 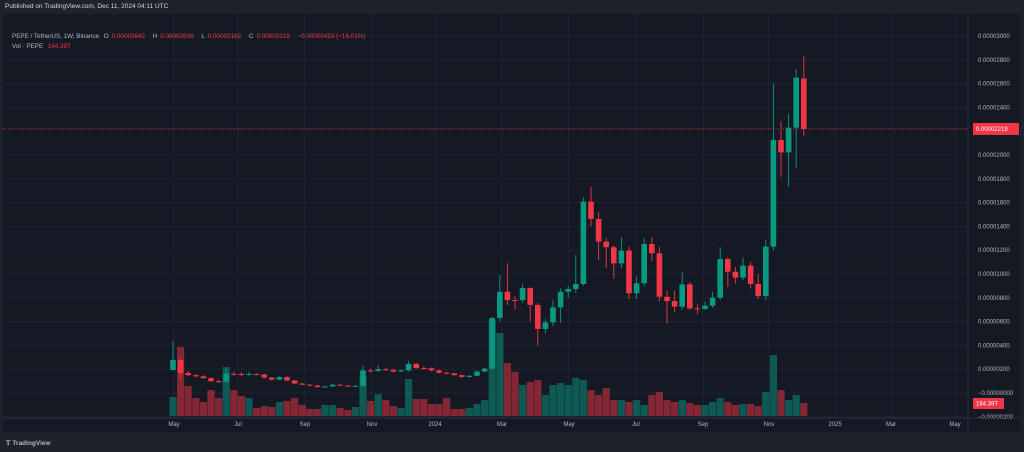 What do you see at coordinates (56, 36) in the screenshot?
I see `symbol-title: PEPE / TetherUS, 1W, Binance` at bounding box center [56, 36].